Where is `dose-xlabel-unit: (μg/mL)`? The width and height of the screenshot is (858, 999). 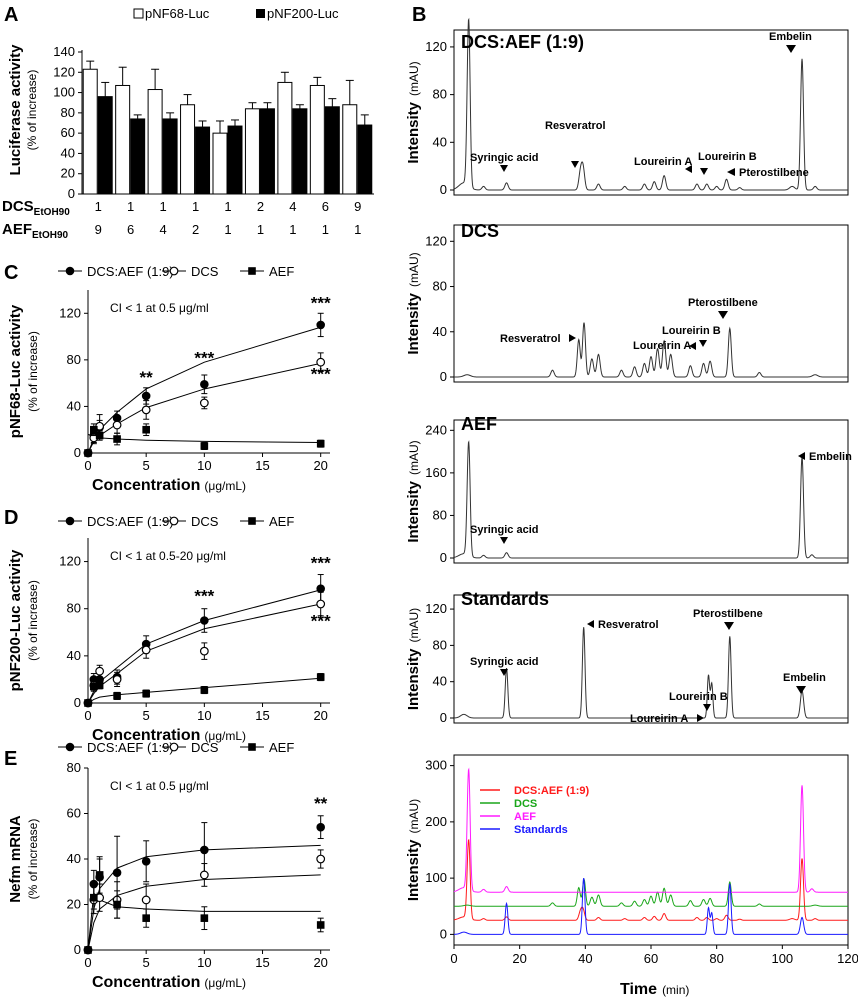 dose-xlabel-unit: (μg/mL) is located at coordinates (225, 736).